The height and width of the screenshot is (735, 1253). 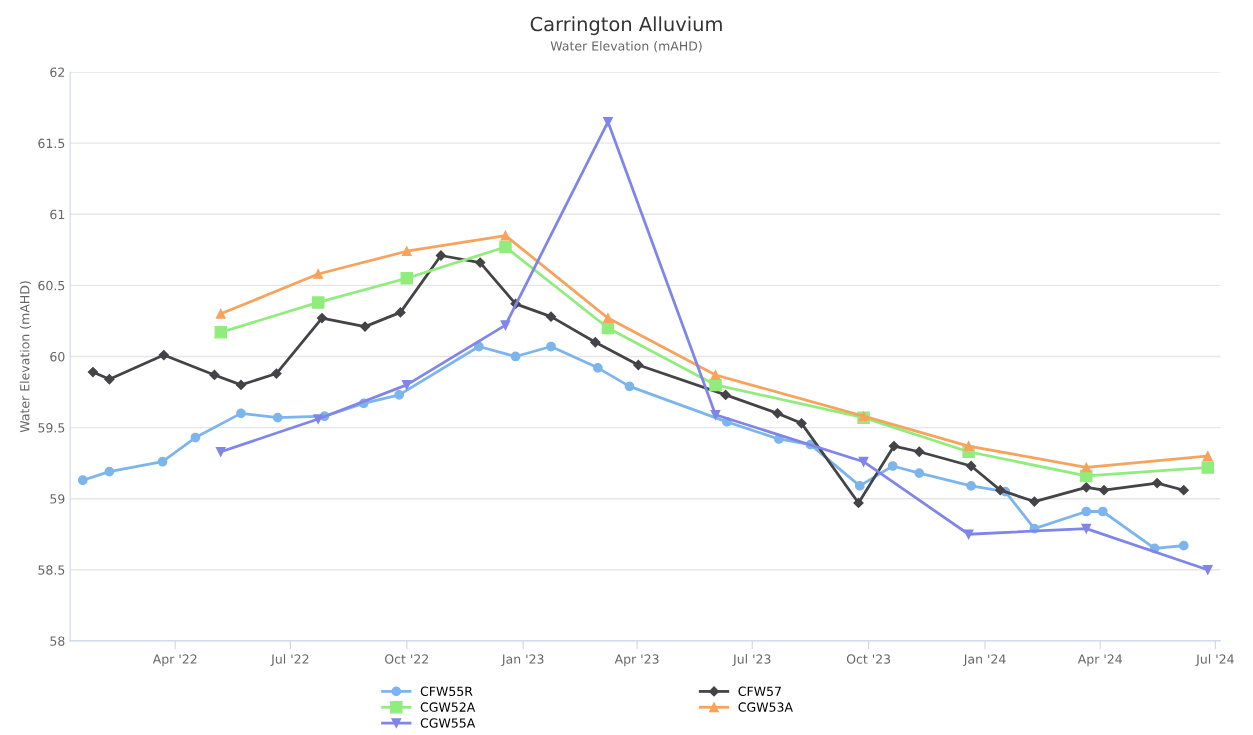 I want to click on x-tick-label: Jul '22, so click(x=289, y=660).